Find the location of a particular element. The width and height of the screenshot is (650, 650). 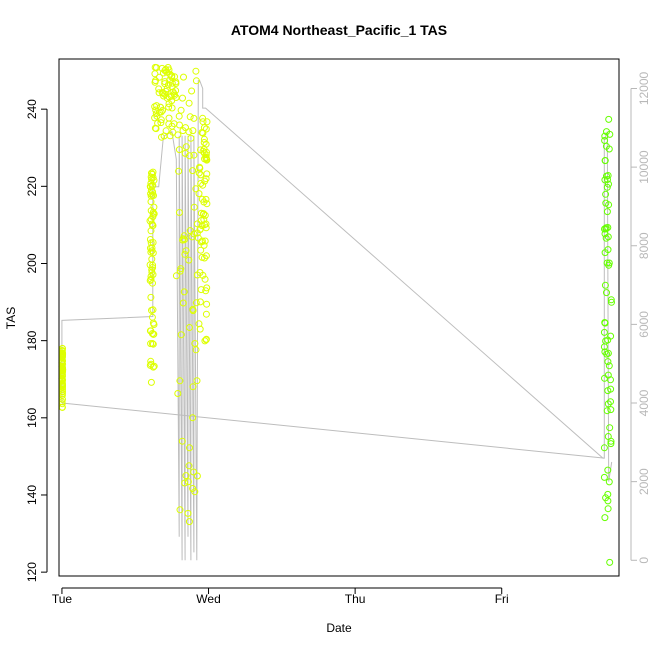

right-tick-label: 8000 is located at coordinates (643, 245).